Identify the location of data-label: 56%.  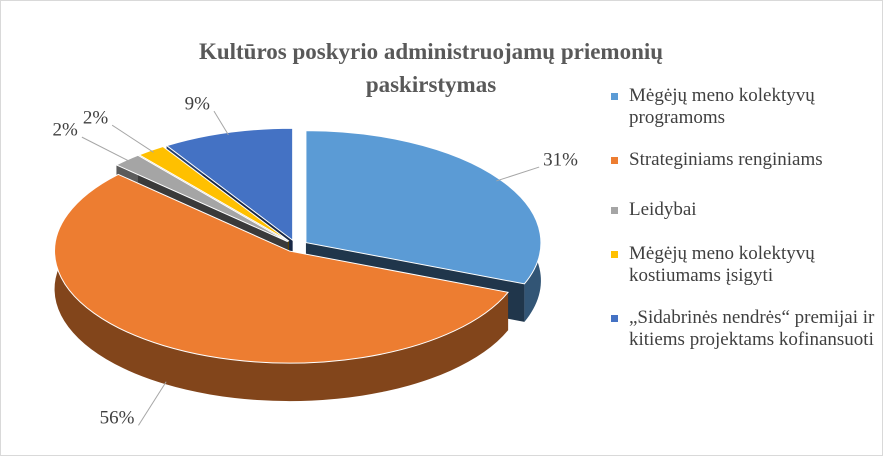
(117, 418).